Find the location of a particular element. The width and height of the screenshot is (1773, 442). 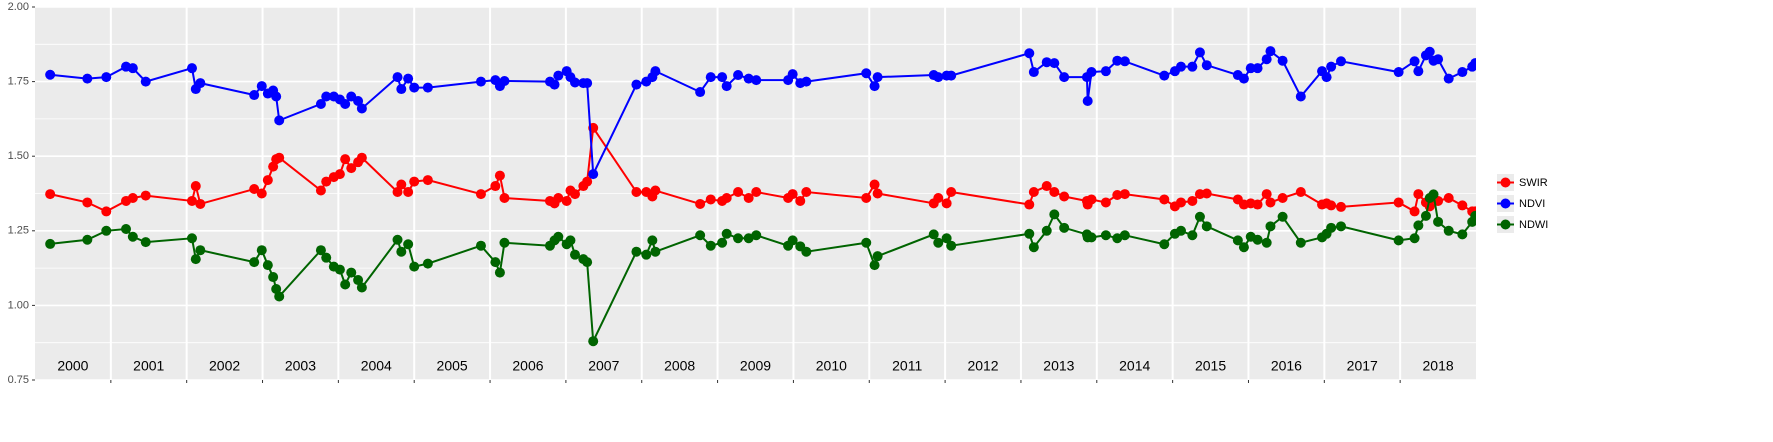

legend: SWIR NDVI NDWI is located at coordinates (1522, 203).